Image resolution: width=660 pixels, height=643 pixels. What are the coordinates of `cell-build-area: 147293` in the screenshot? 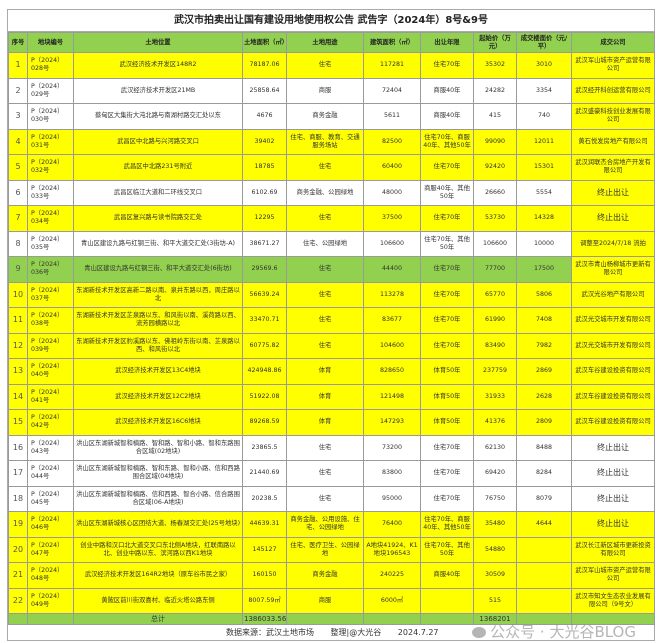 It's located at (392, 422).